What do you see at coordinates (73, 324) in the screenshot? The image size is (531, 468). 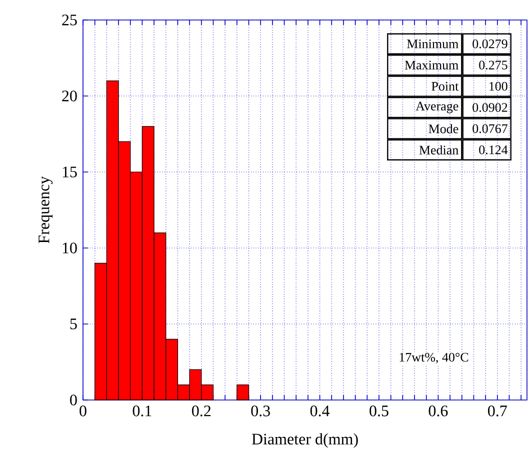 I see `y-tick-label: 5` at bounding box center [73, 324].